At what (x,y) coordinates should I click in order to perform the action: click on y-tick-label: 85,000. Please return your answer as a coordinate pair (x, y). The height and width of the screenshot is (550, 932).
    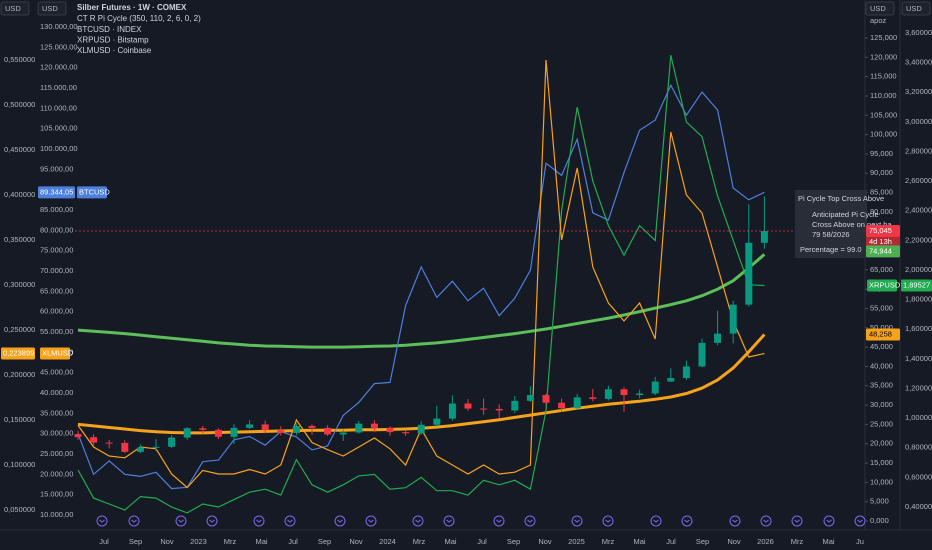
    Looking at the image, I should click on (881, 192).